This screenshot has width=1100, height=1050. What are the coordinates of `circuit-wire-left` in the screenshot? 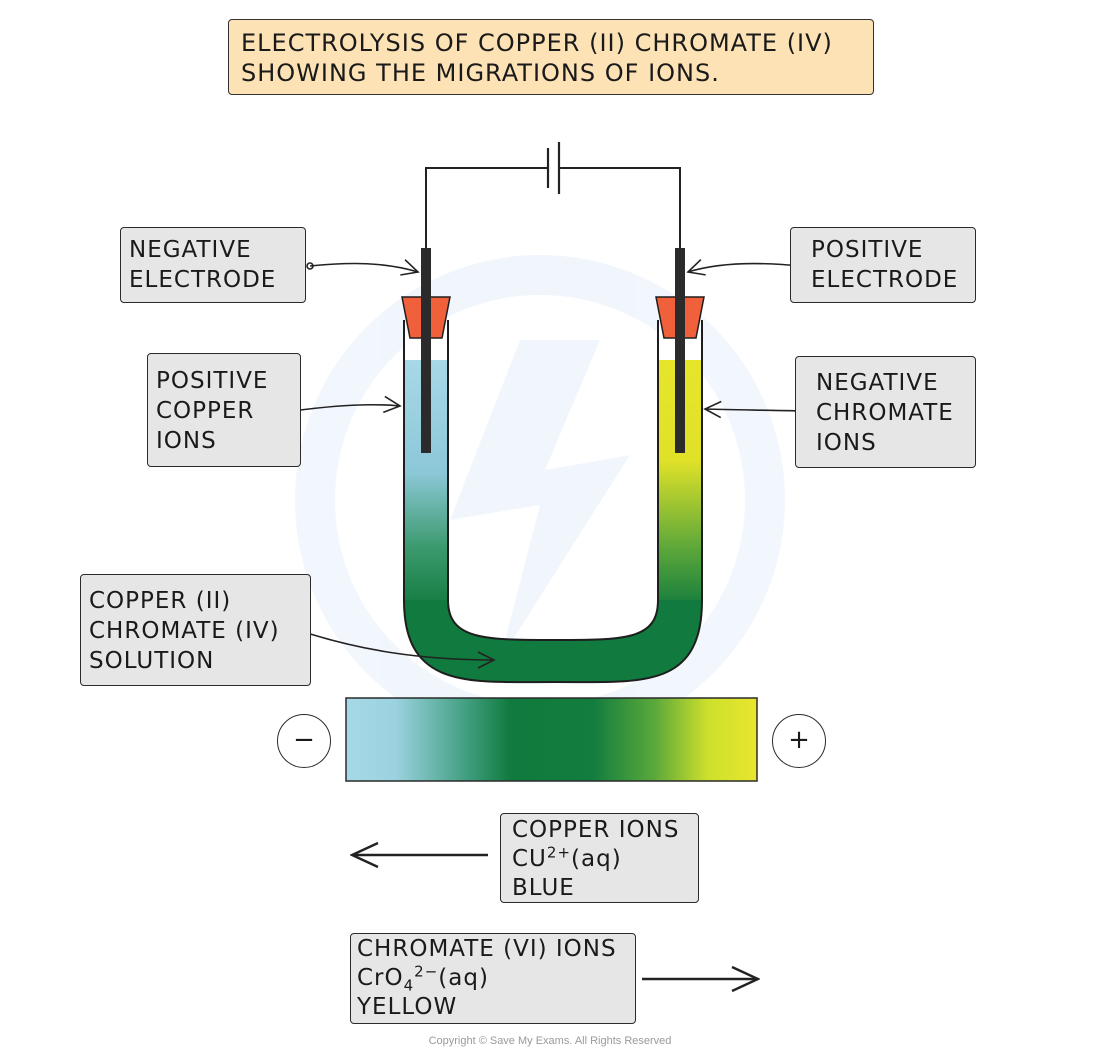 It's located at (486, 208).